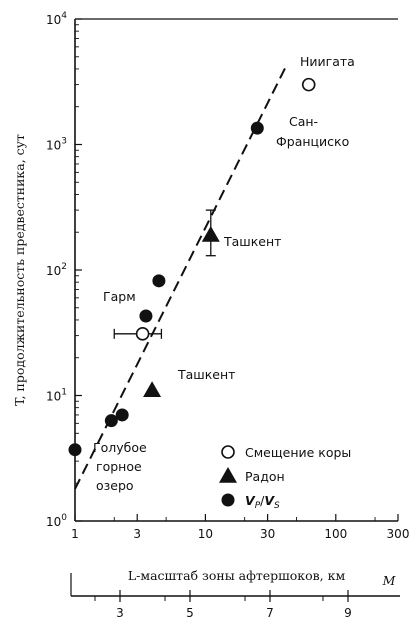 This screenshot has width=414, height=635. Describe the element at coordinates (205, 534) in the screenshot. I see `x-tick-label: 10` at that location.